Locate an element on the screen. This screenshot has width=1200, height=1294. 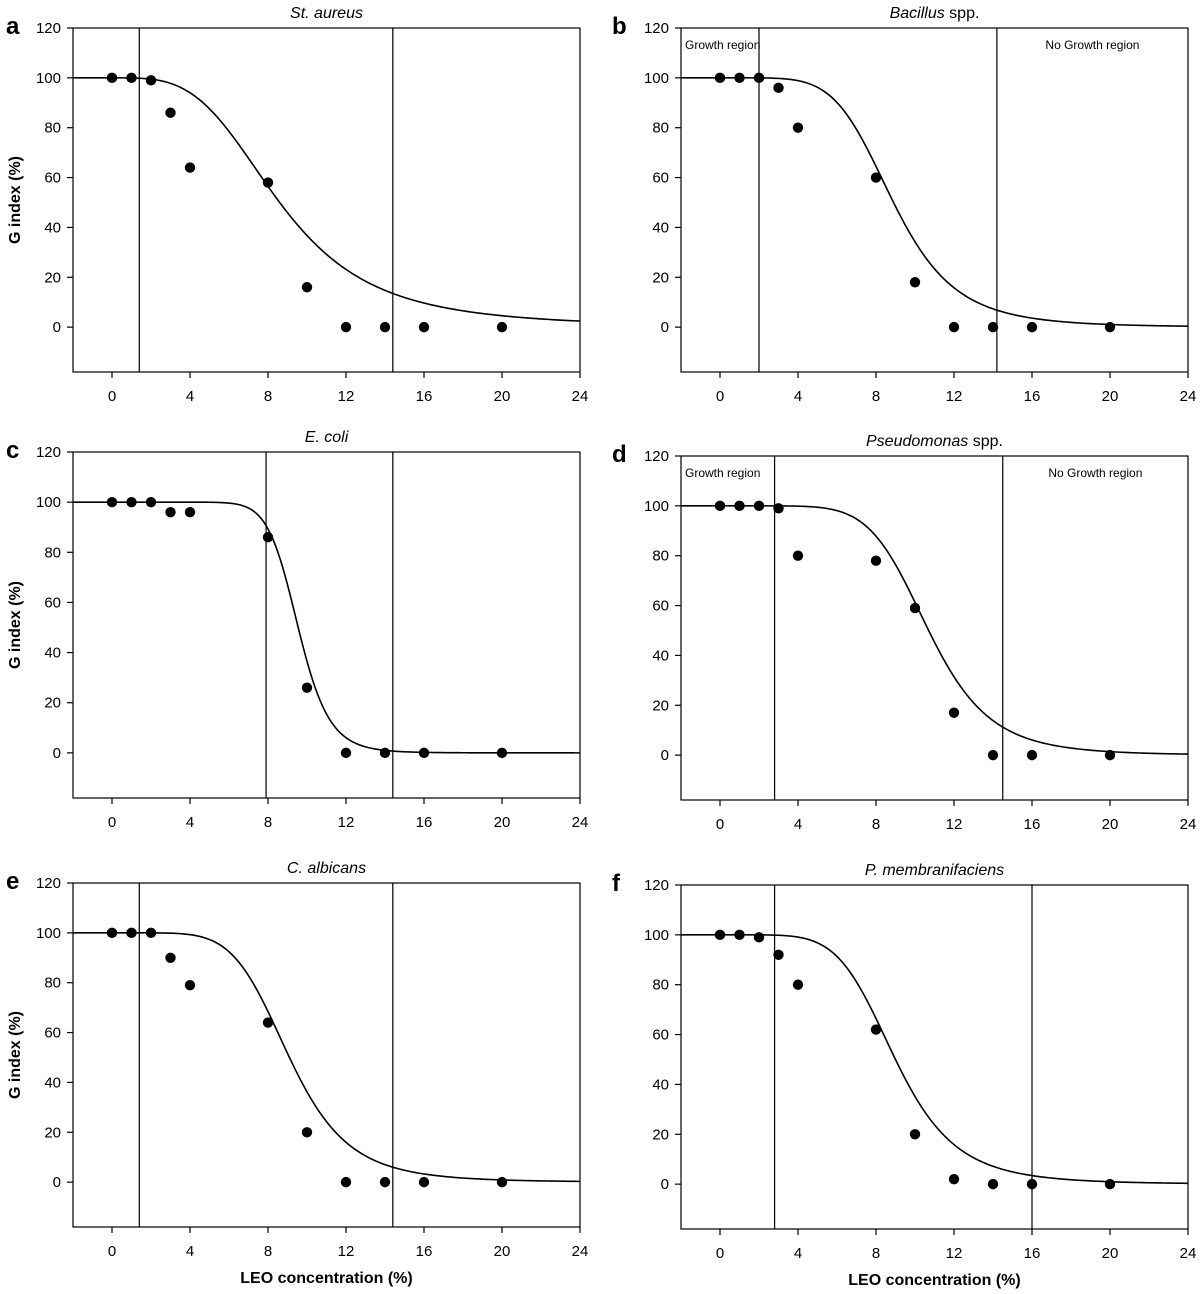
y-tick-label: 120 is located at coordinates (48, 28).